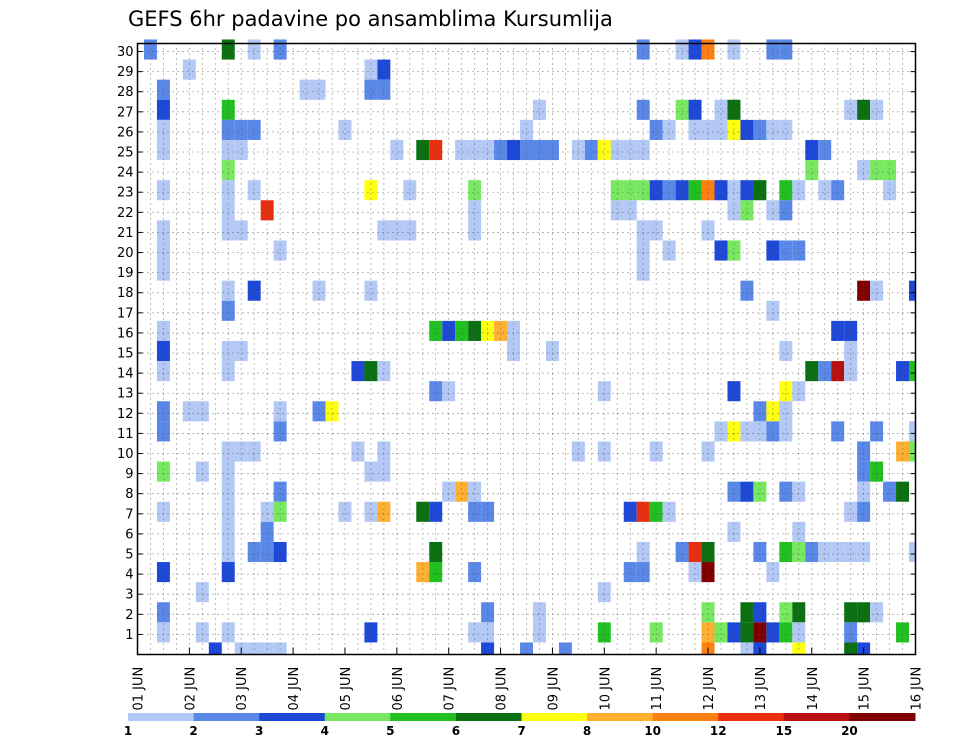 The width and height of the screenshot is (960, 742). I want to click on colorbar-label: 10, so click(652, 731).